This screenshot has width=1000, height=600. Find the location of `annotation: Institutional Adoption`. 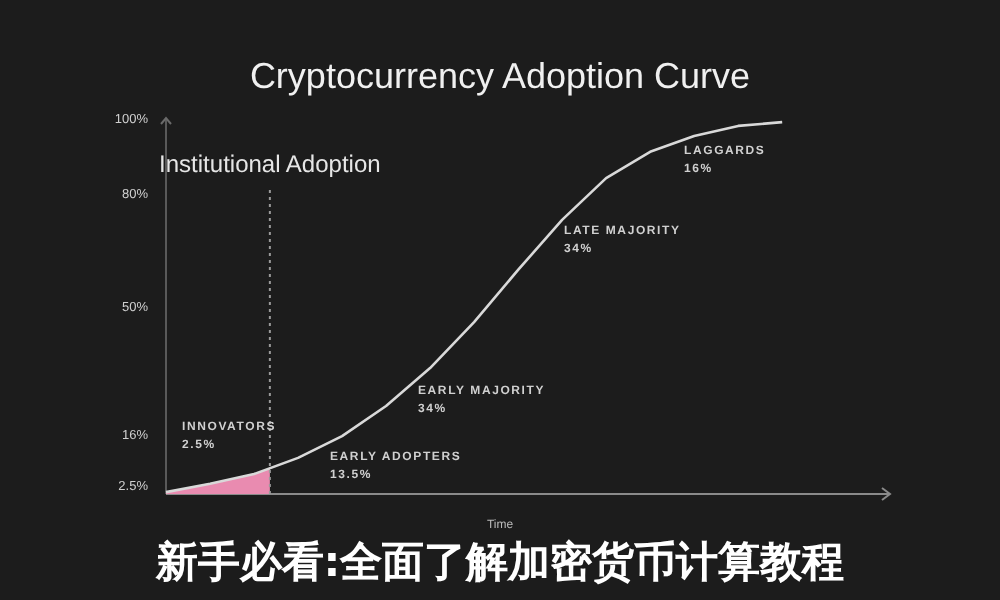

annotation: Institutional Adoption is located at coordinates (270, 164).